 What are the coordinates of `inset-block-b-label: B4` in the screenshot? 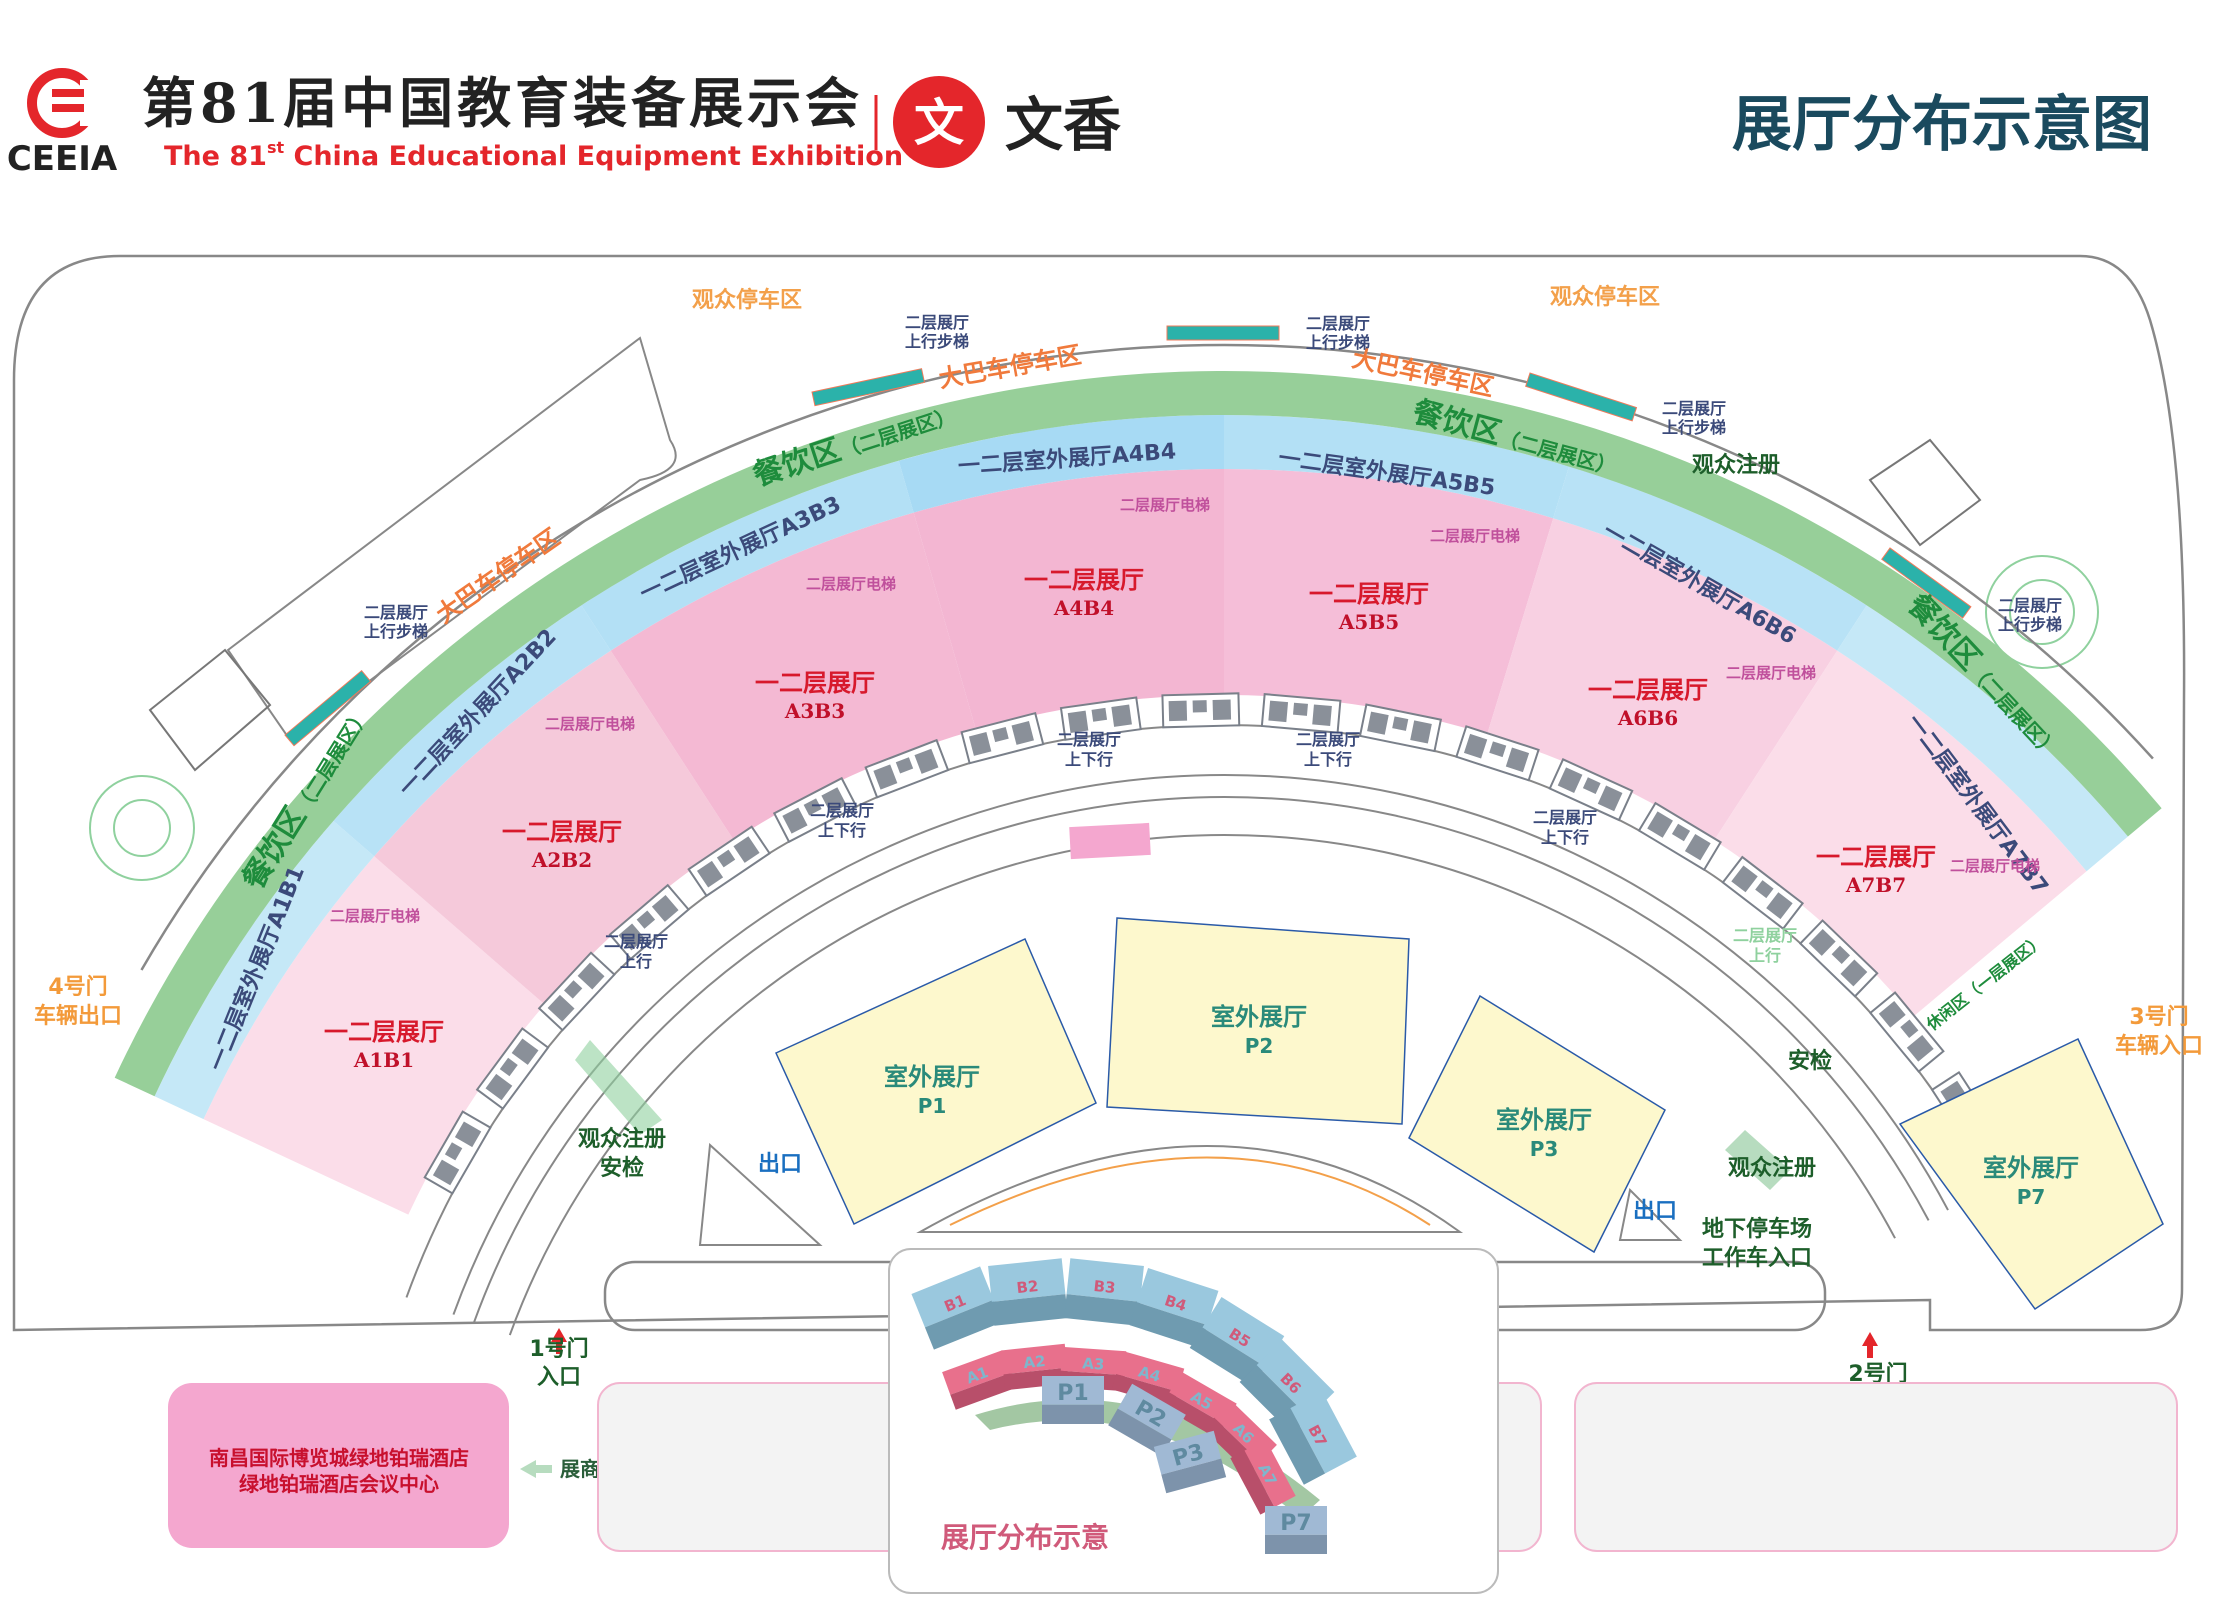 It's located at (1175, 1303).